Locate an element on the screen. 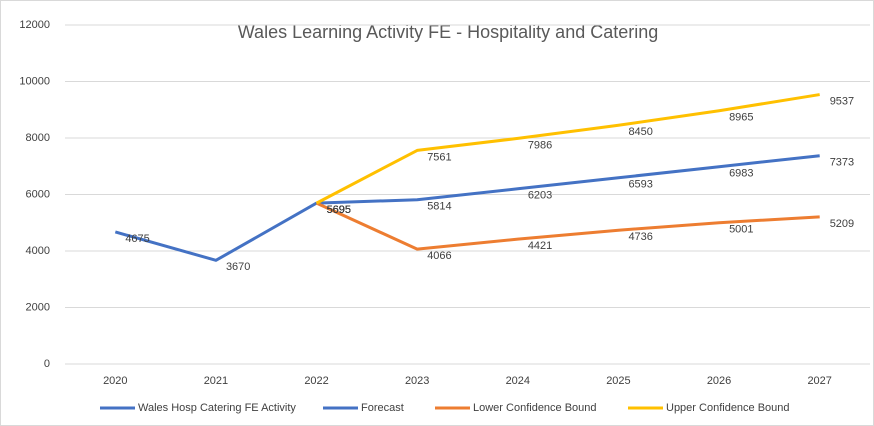 This screenshot has height=426, width=874. data-label: 6983 is located at coordinates (741, 174).